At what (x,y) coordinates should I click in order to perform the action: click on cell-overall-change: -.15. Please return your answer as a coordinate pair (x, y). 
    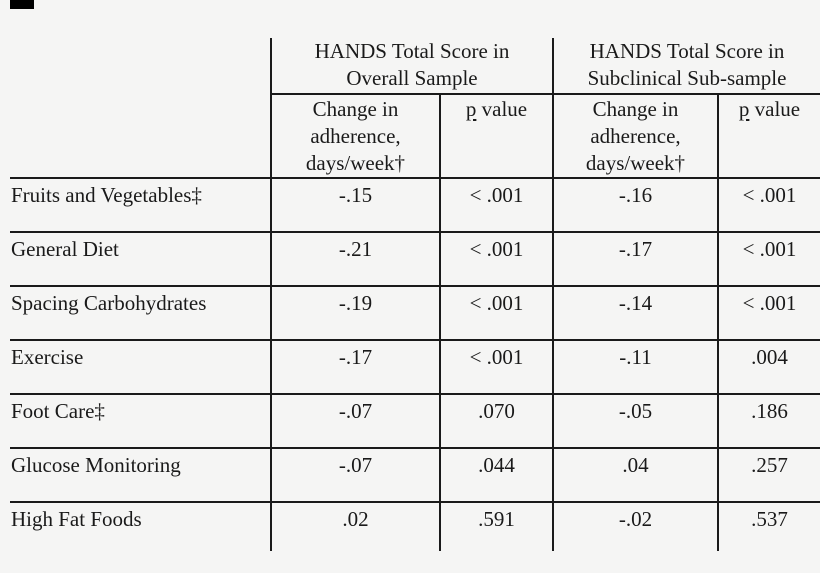
    Looking at the image, I should click on (355, 206).